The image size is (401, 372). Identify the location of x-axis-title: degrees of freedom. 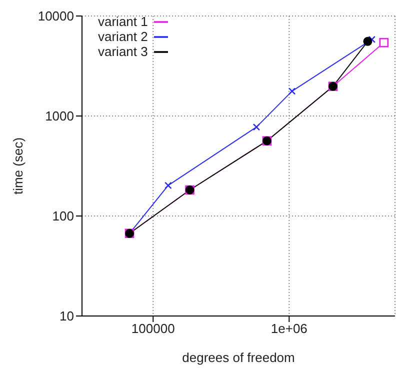
(238, 357).